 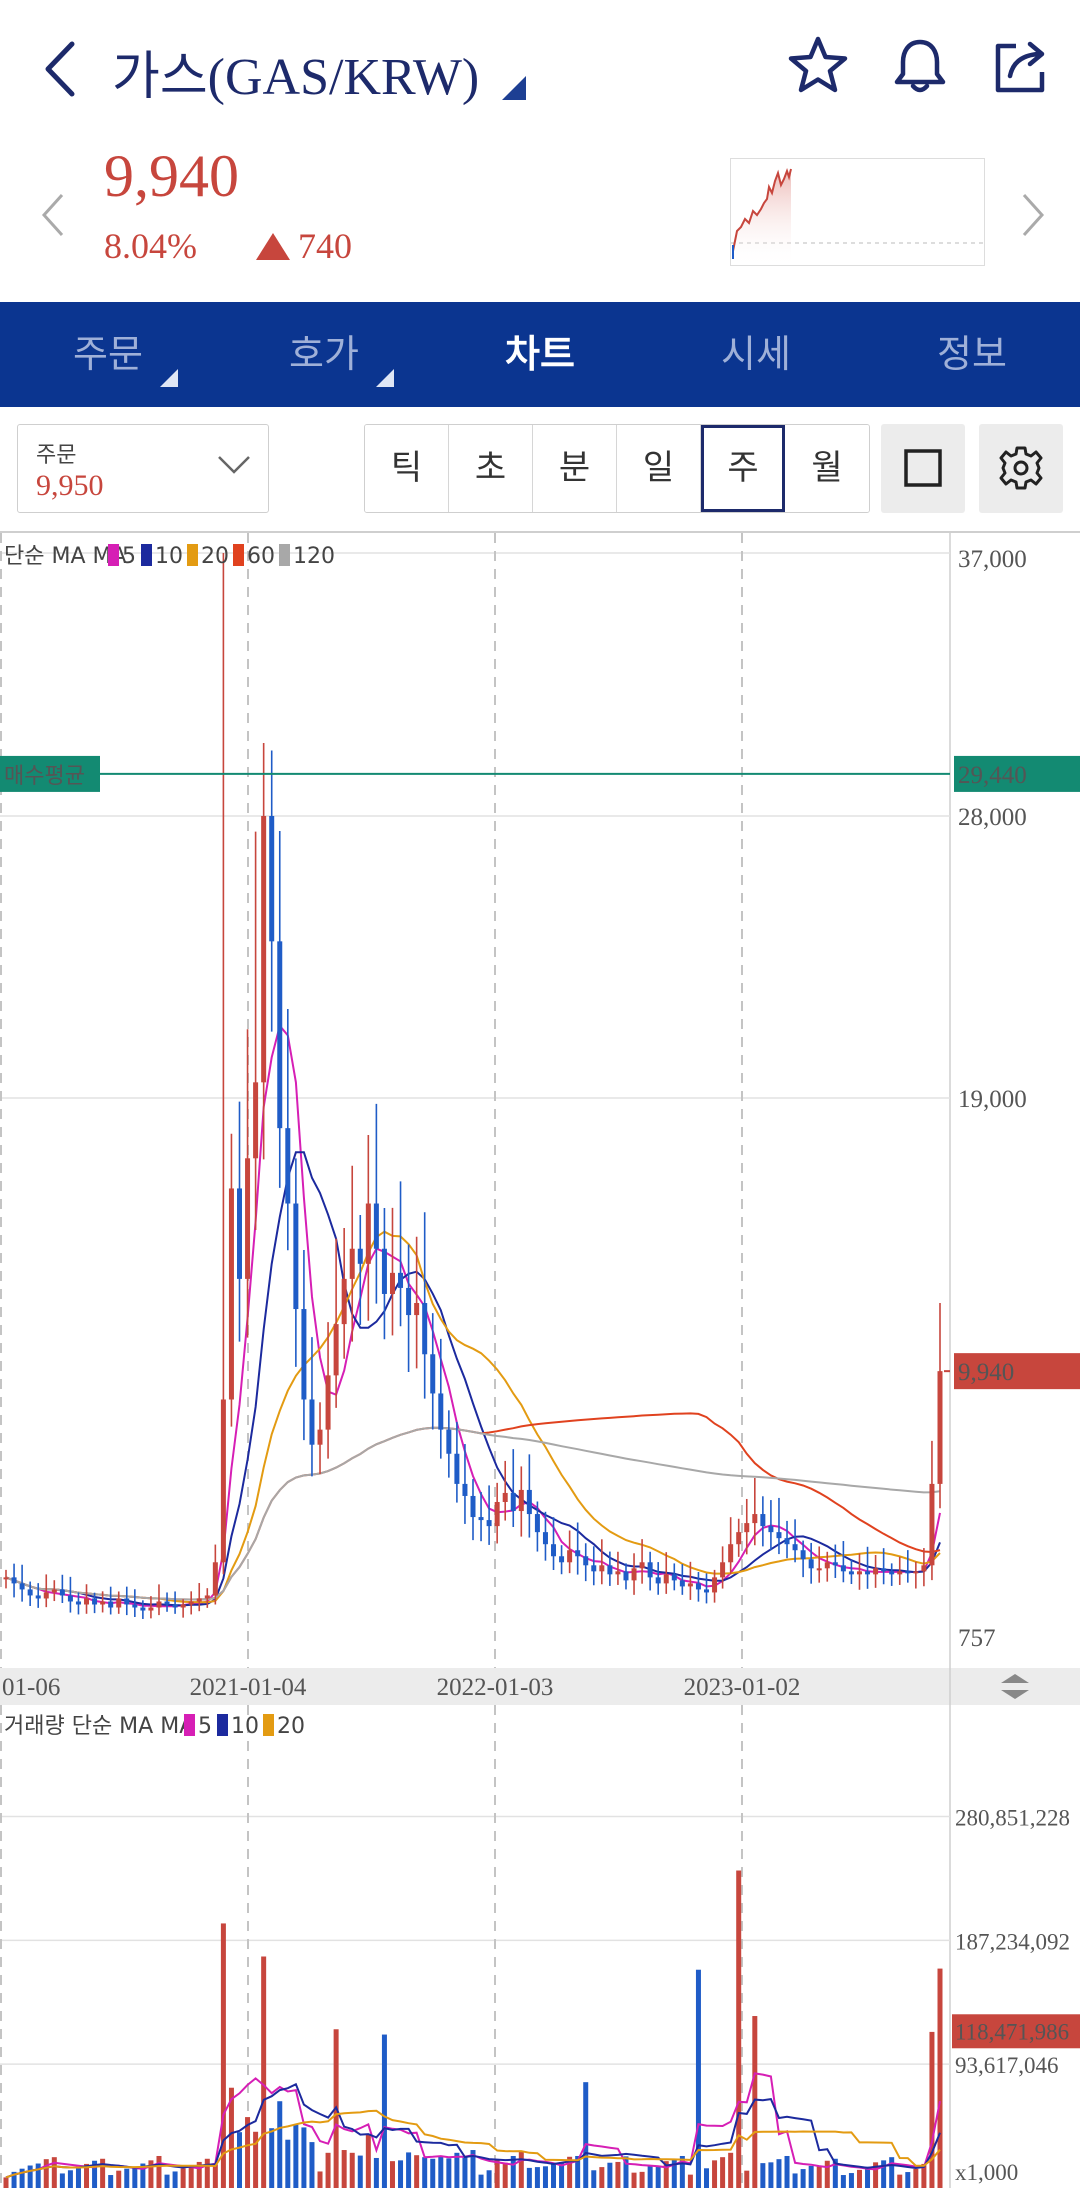 What do you see at coordinates (972, 354) in the screenshot?
I see `tab-4: 정보` at bounding box center [972, 354].